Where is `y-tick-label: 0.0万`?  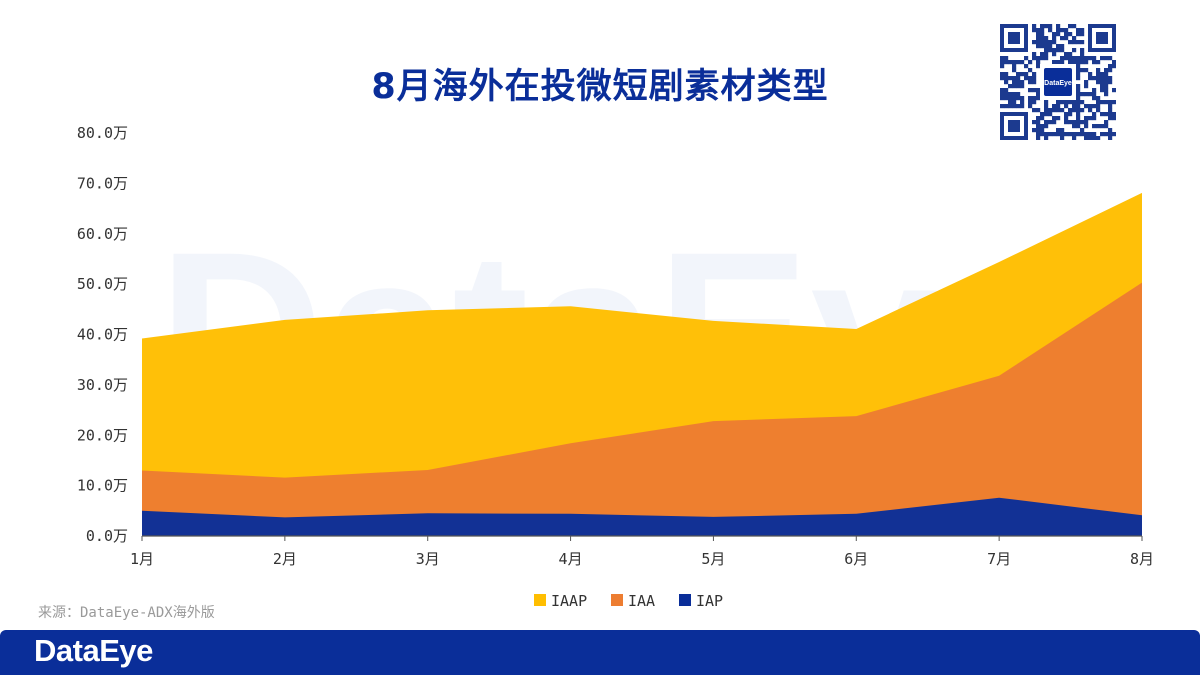 y-tick-label: 0.0万 is located at coordinates (107, 536).